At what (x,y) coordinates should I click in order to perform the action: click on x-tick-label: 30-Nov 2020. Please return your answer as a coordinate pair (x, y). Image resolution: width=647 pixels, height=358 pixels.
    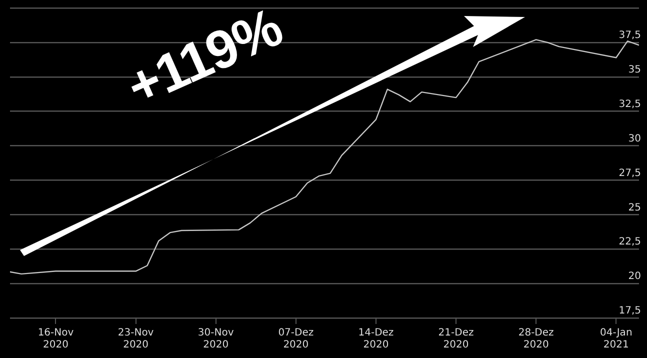
    Looking at the image, I should click on (216, 339).